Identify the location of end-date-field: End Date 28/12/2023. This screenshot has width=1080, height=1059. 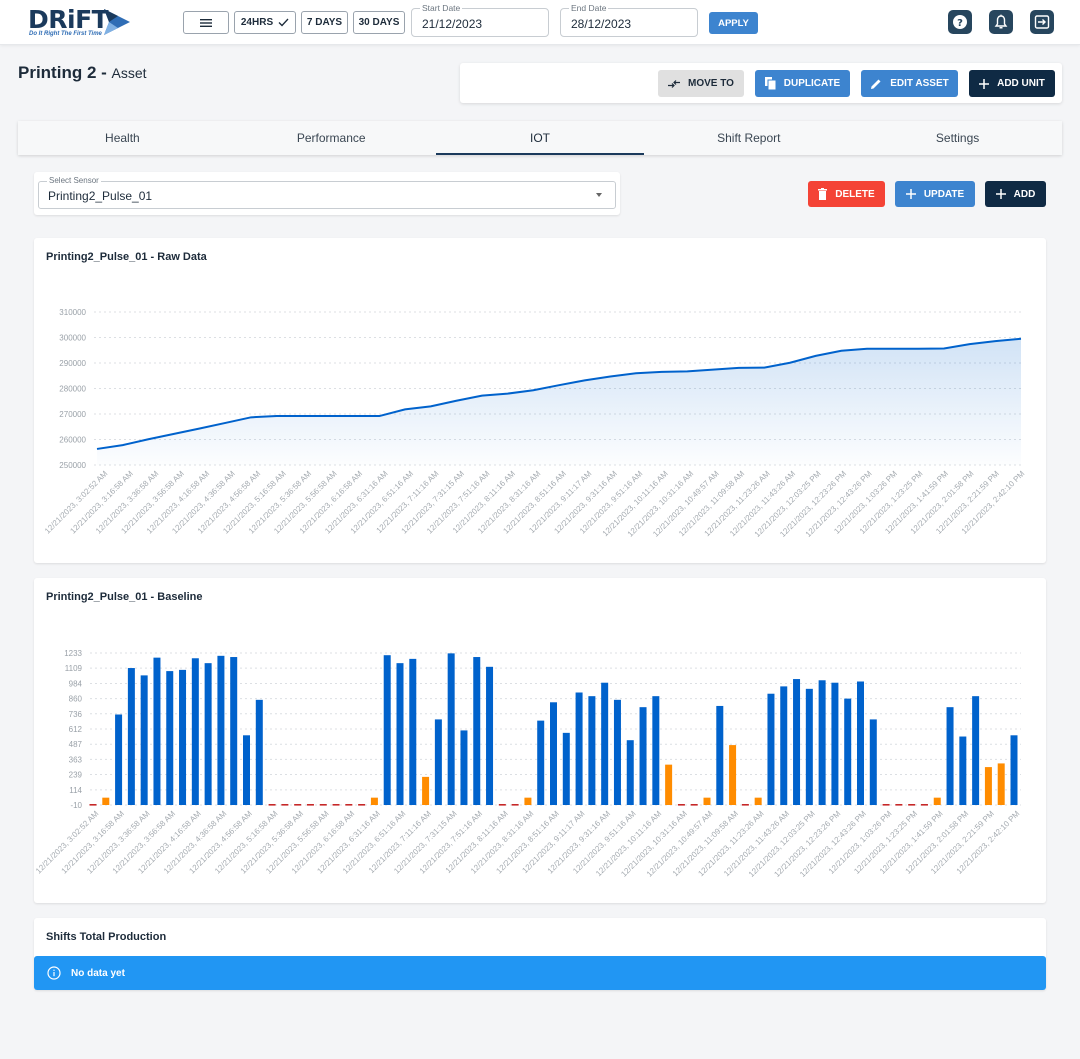
(629, 20).